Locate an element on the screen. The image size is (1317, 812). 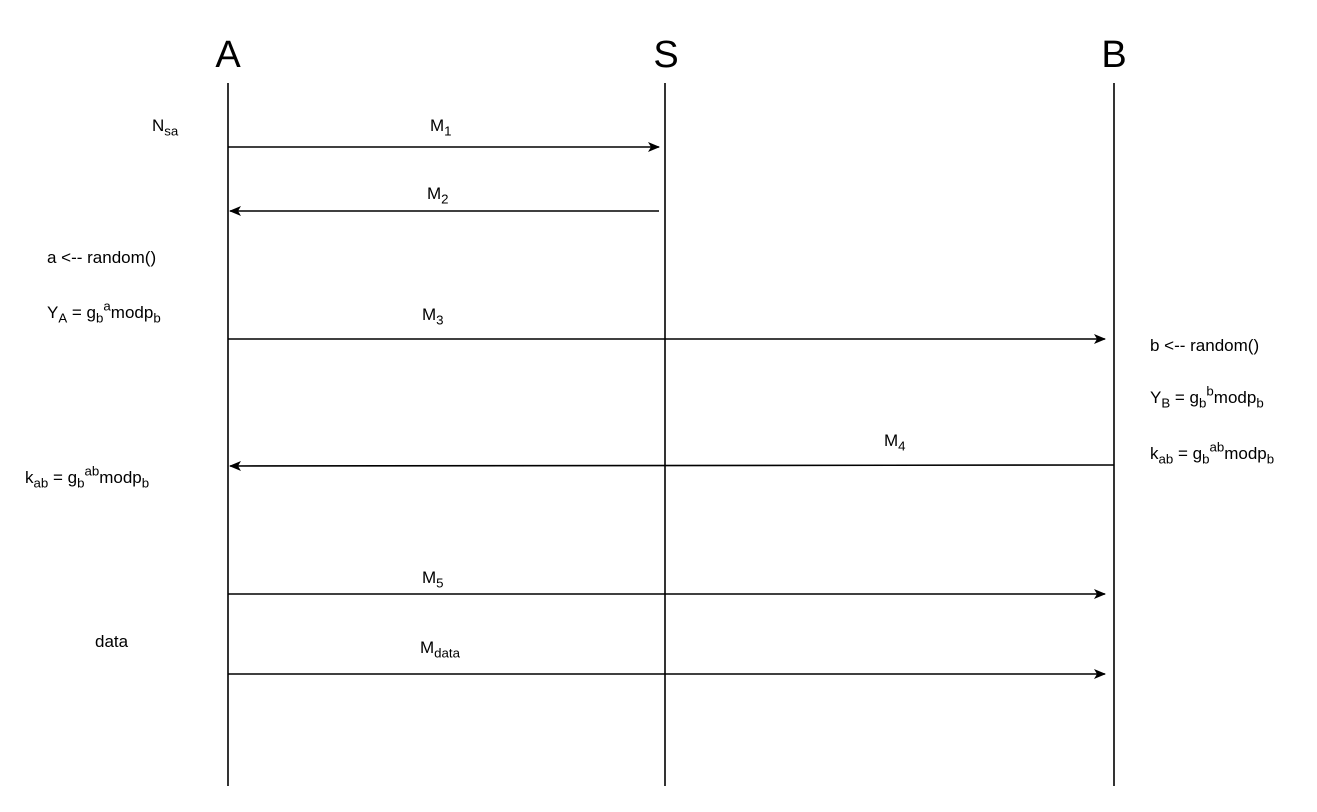
note-nsa: Nsa is located at coordinates (165, 127).